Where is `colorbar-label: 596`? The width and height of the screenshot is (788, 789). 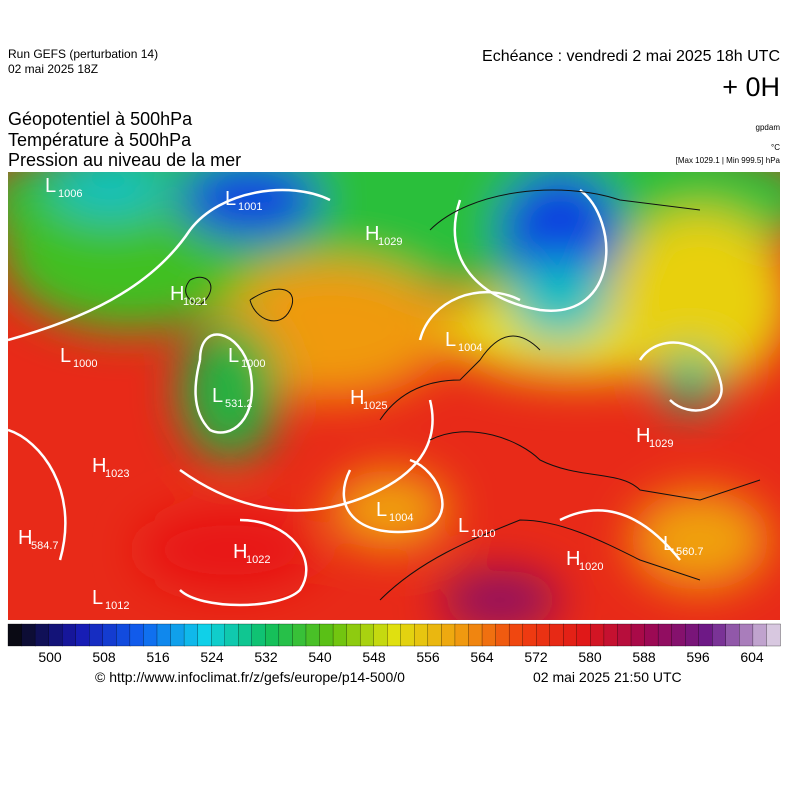 colorbar-label: 596 is located at coordinates (698, 657).